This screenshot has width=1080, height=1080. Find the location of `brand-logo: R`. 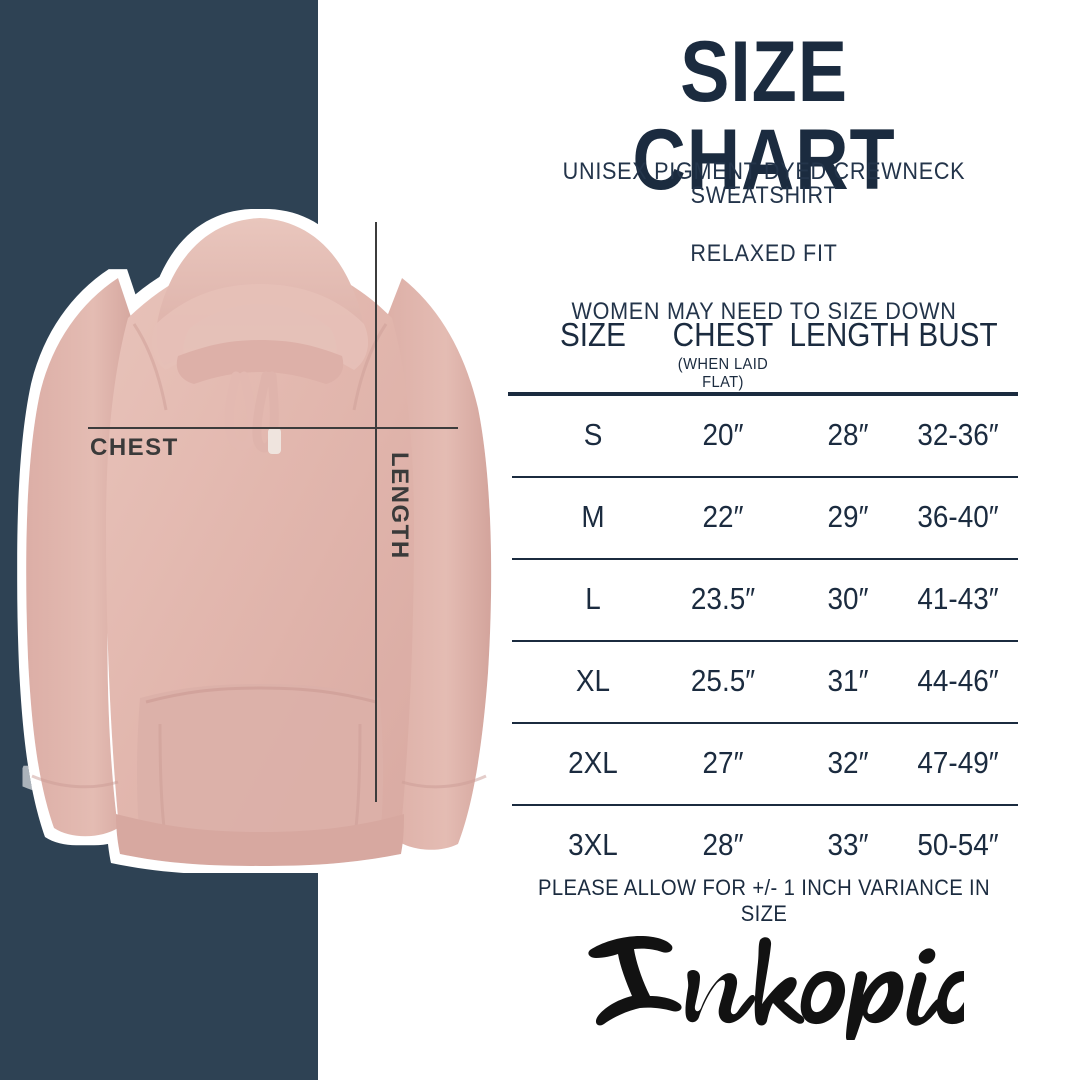

brand-logo: R is located at coordinates (764, 980).